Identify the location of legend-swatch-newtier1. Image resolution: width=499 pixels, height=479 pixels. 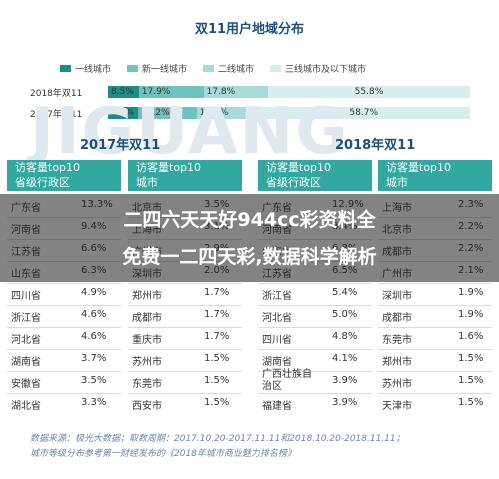
(133, 68).